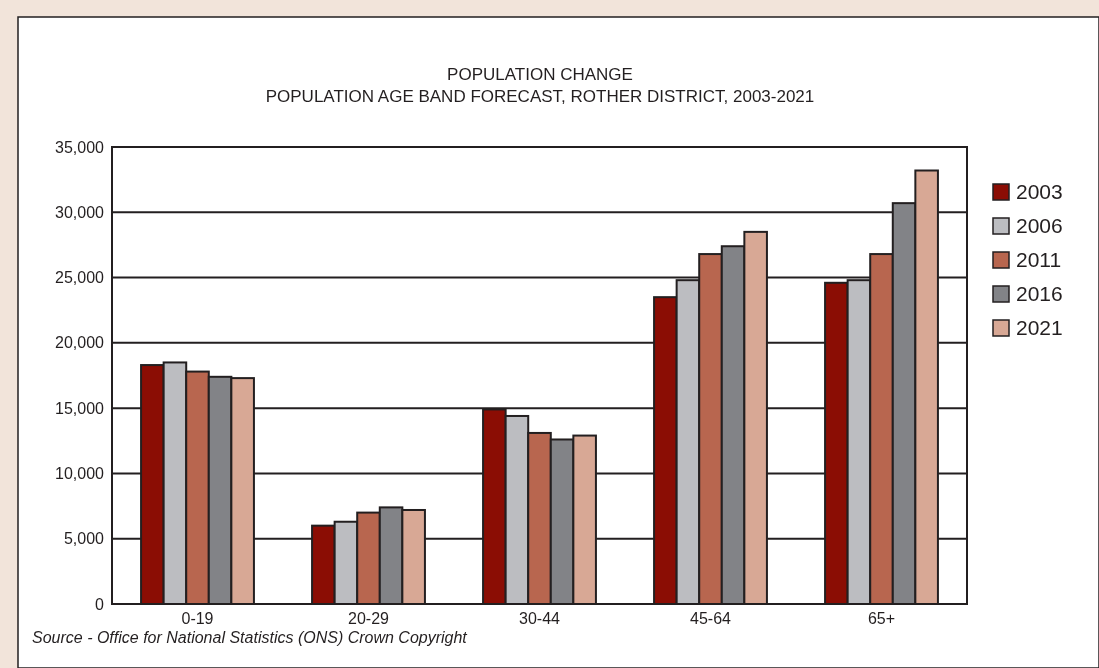 The image size is (1099, 668). I want to click on x-tick-label: 0-19, so click(197, 618).